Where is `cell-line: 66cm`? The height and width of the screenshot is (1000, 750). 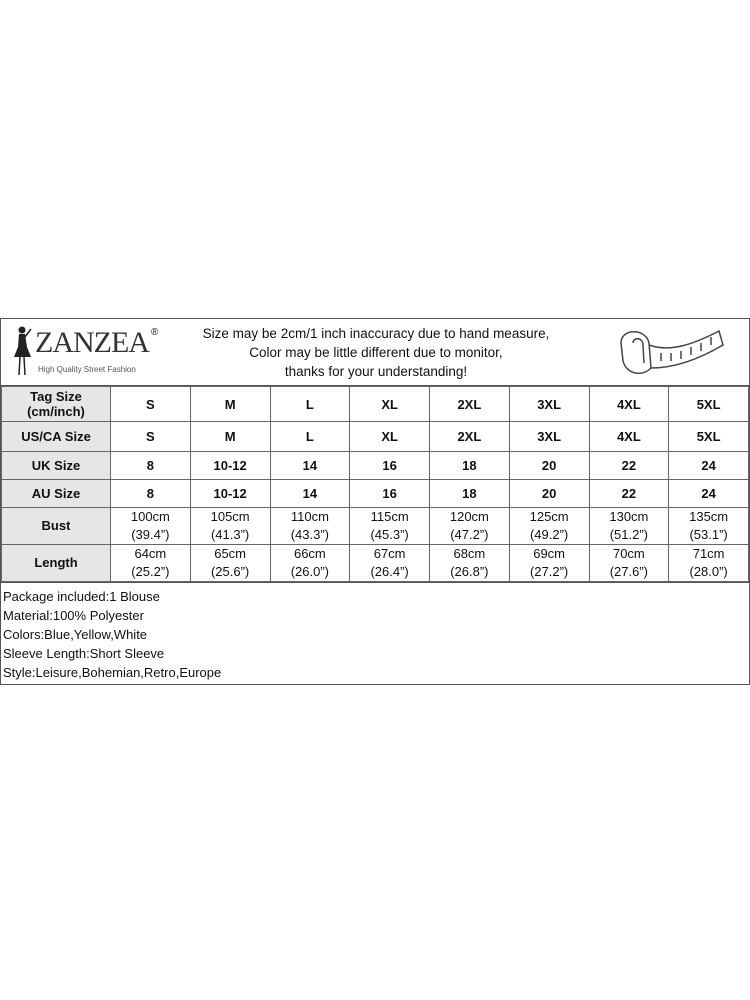
cell-line: 66cm is located at coordinates (309, 553).